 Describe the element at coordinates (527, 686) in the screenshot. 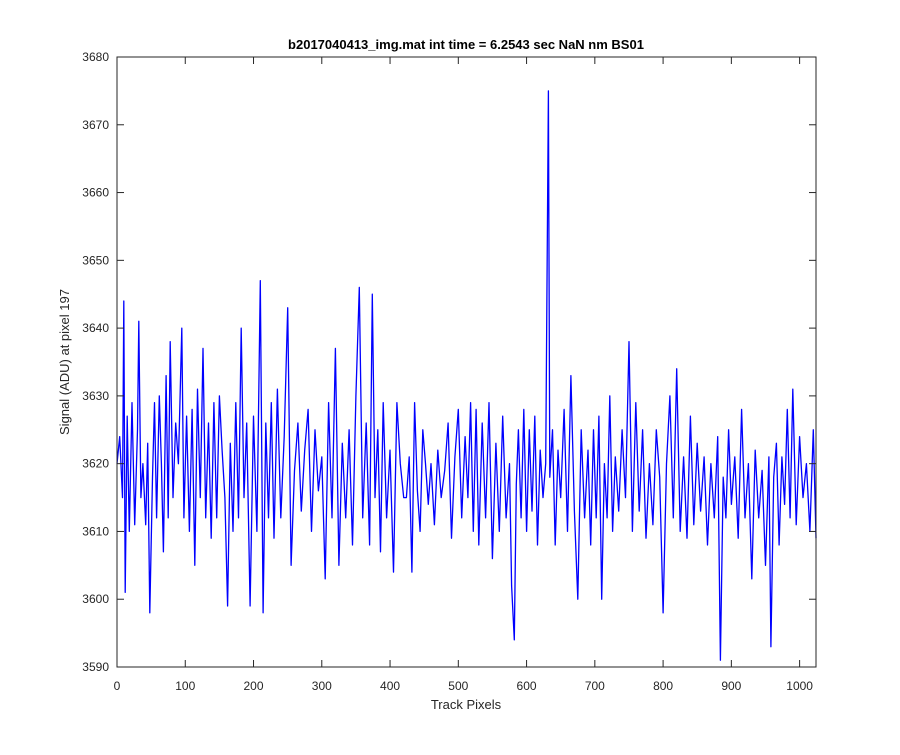

I see `x-tick-label: 600` at that location.